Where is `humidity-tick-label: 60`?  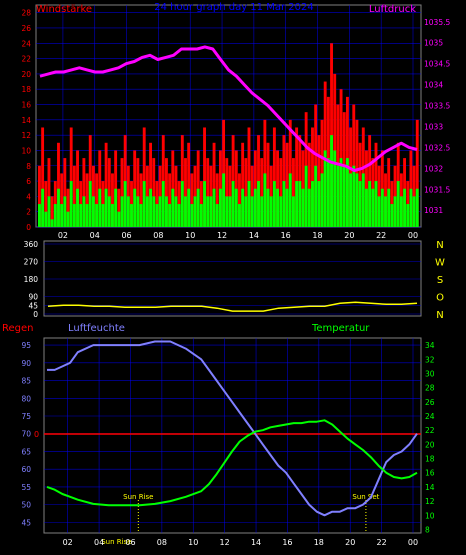 humidity-tick-label: 60 is located at coordinates (26, 469).